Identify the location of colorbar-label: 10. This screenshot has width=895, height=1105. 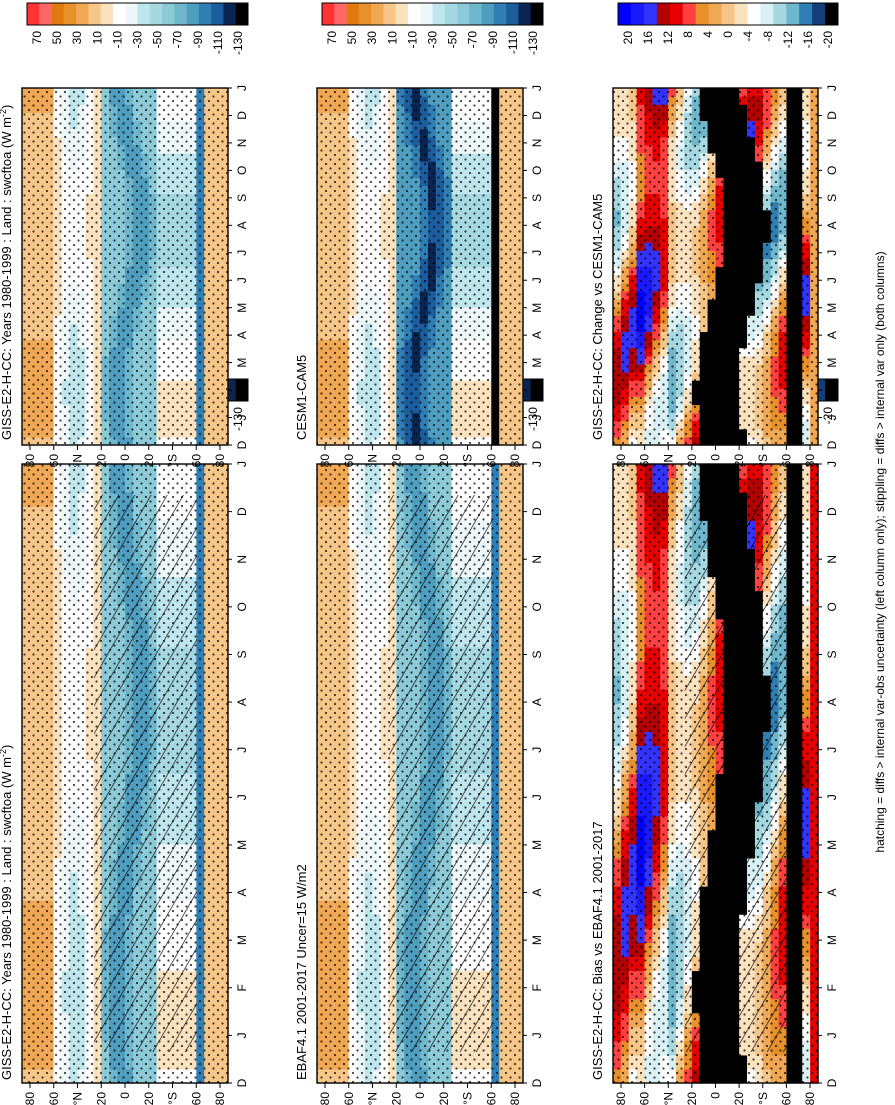
(97, 38).